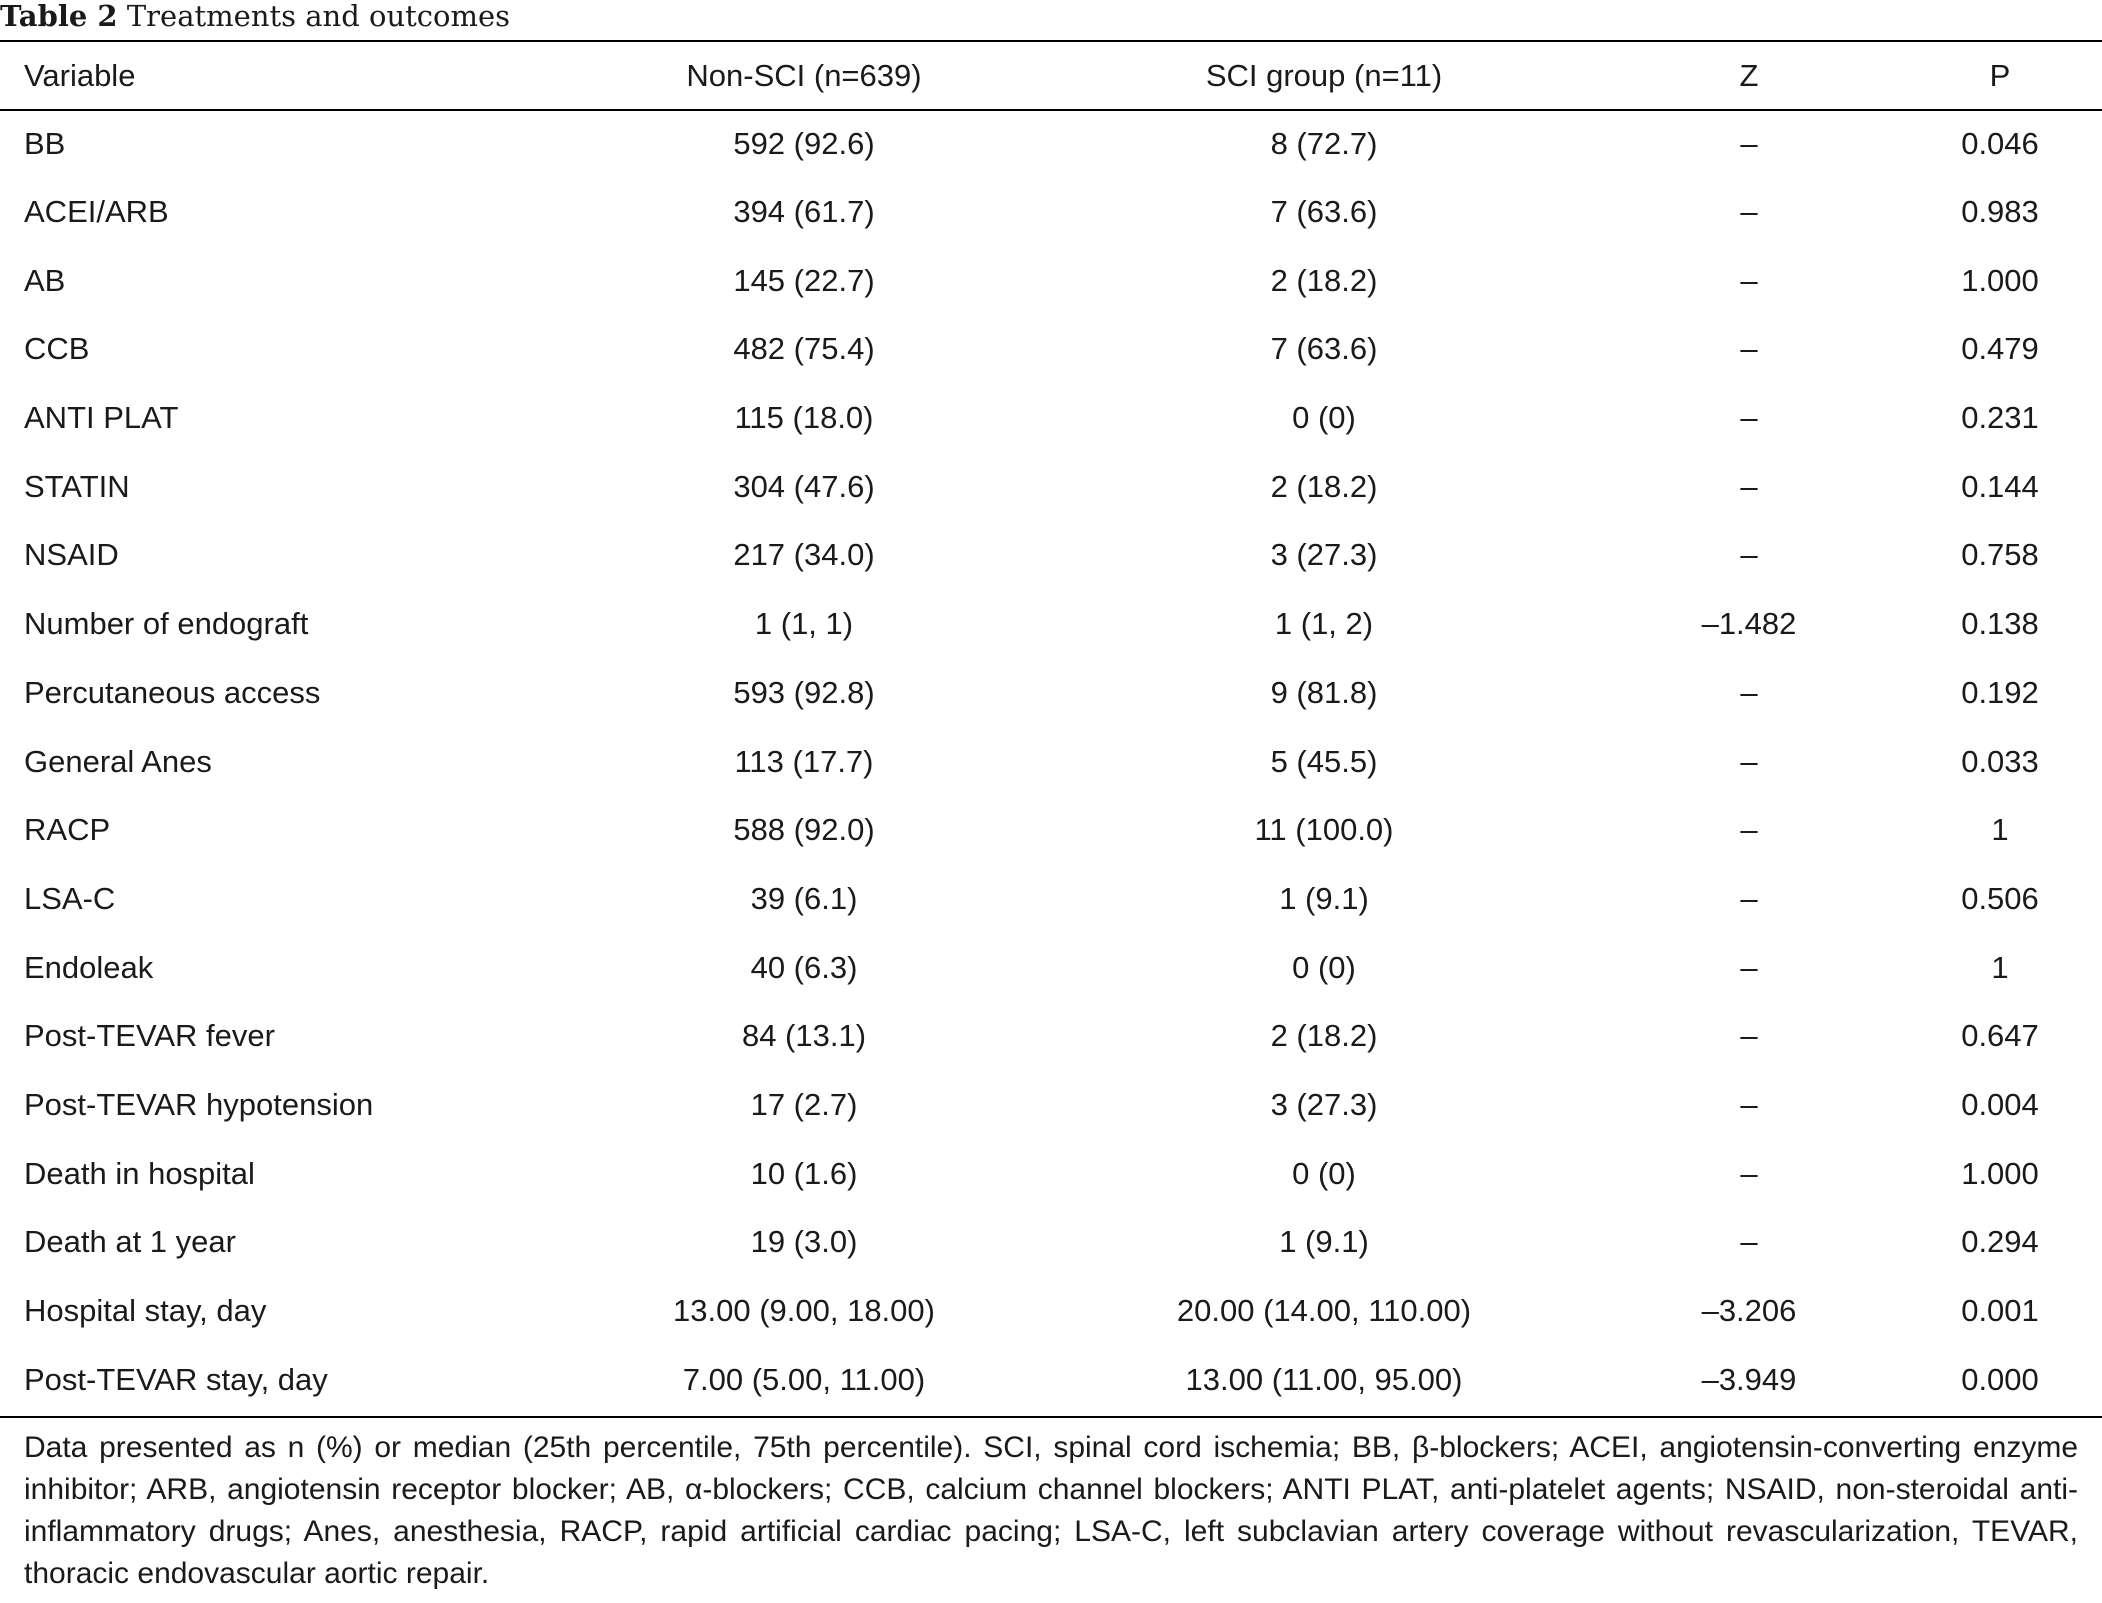  I want to click on cell-variable: Post-TEVAR fever, so click(149, 1036).